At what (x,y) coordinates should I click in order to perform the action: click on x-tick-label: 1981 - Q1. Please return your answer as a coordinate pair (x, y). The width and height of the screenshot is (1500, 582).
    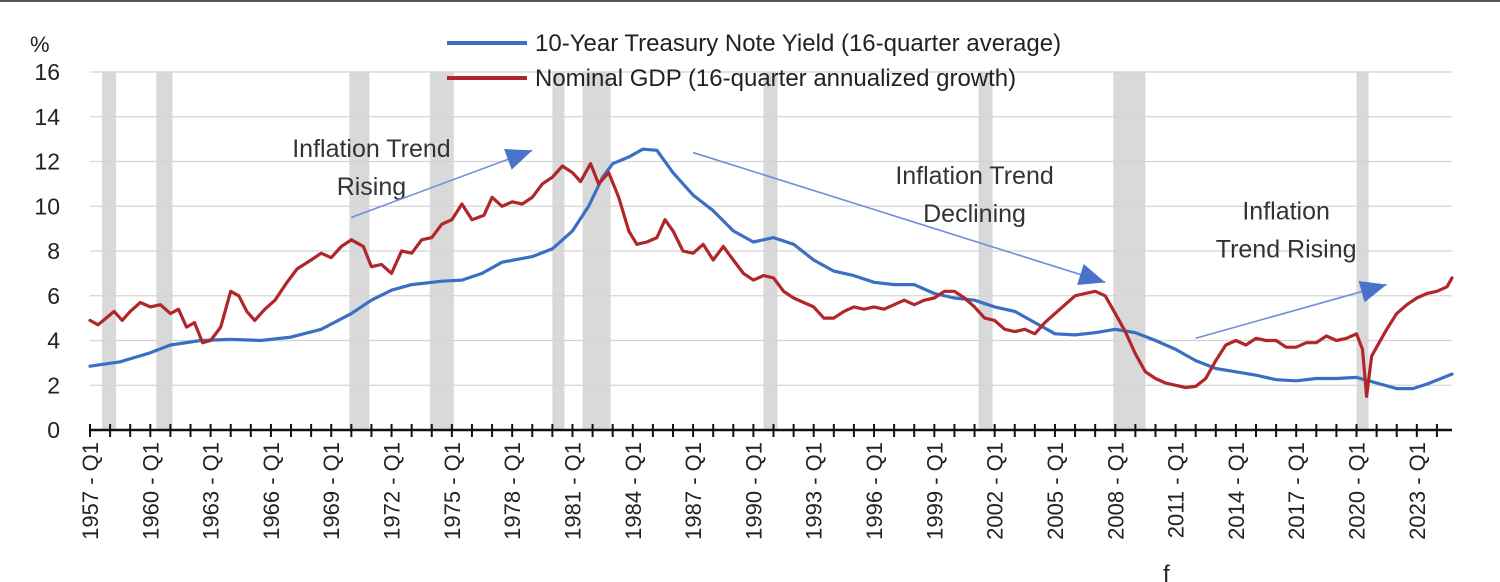
    Looking at the image, I should click on (572, 491).